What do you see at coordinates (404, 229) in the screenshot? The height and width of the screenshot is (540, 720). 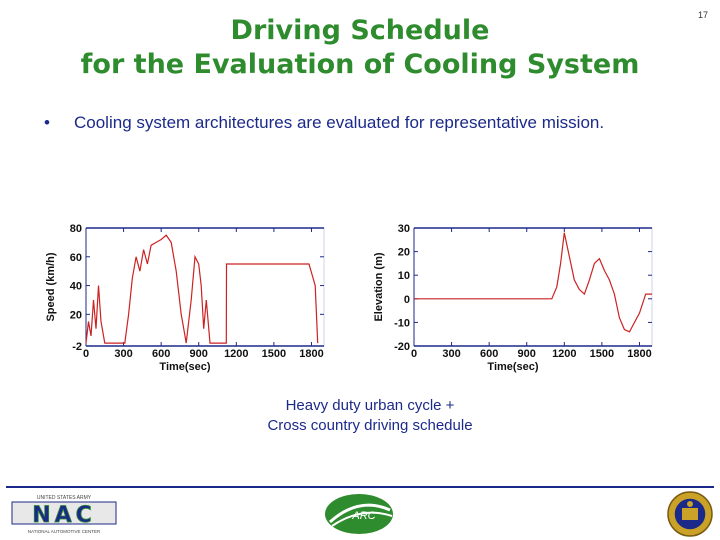 I see `elevation-y-tick-label-5: 30` at bounding box center [404, 229].